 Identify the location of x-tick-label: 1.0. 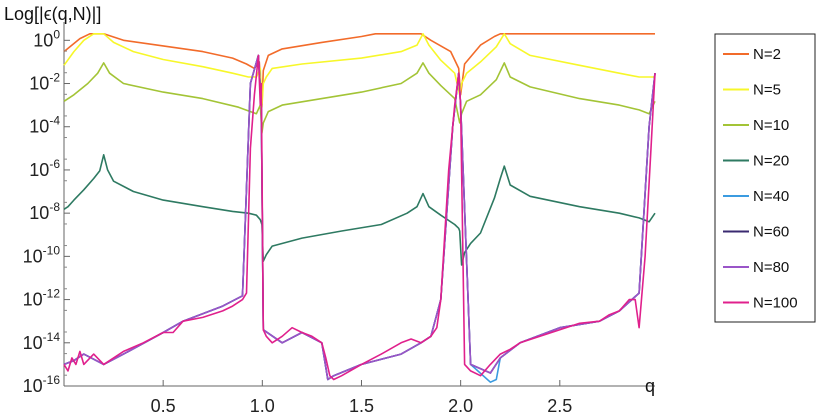
(262, 404).